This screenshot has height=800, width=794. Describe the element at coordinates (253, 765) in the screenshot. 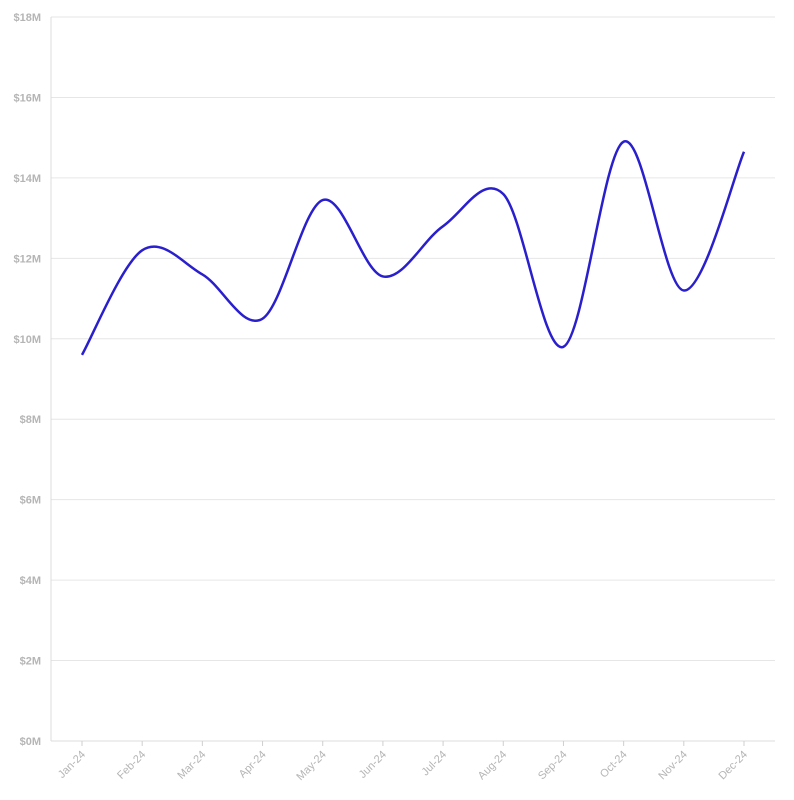

I see `x-tick-label: Apr-24` at that location.